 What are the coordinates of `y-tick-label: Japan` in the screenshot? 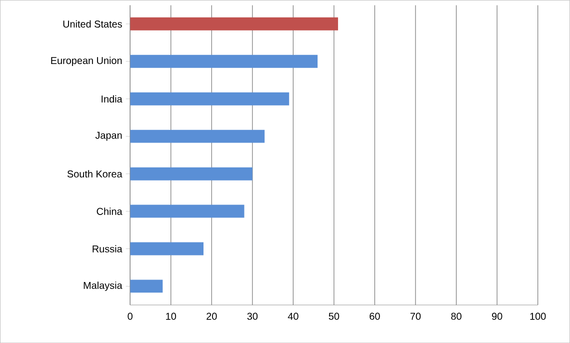 It's located at (108, 136).